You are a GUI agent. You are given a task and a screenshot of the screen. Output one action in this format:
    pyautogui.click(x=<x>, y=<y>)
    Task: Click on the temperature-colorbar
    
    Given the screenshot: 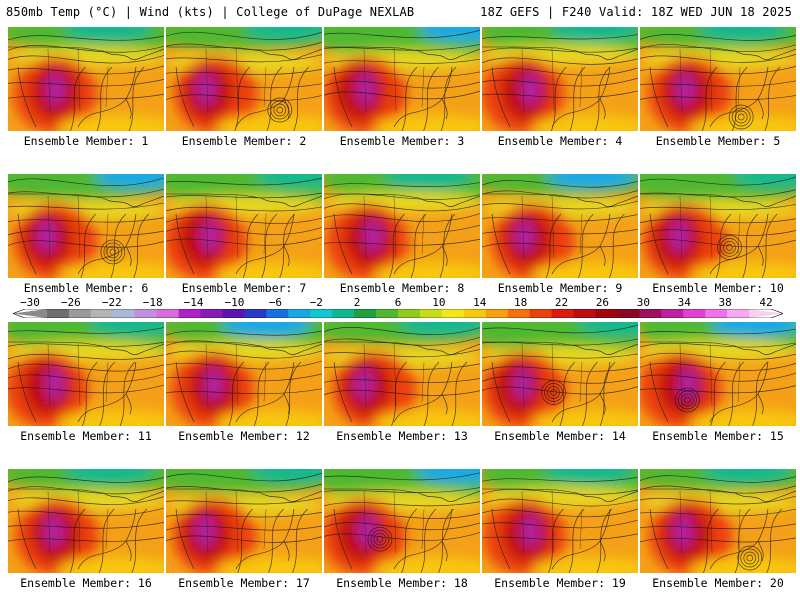 What is the action you would take?
    pyautogui.click(x=398, y=313)
    